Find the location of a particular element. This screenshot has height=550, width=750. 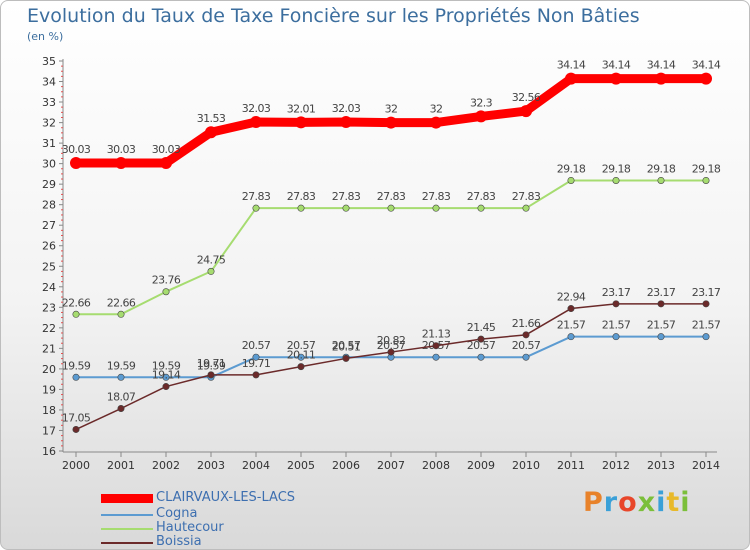

data-label: 31.53 is located at coordinates (211, 118).